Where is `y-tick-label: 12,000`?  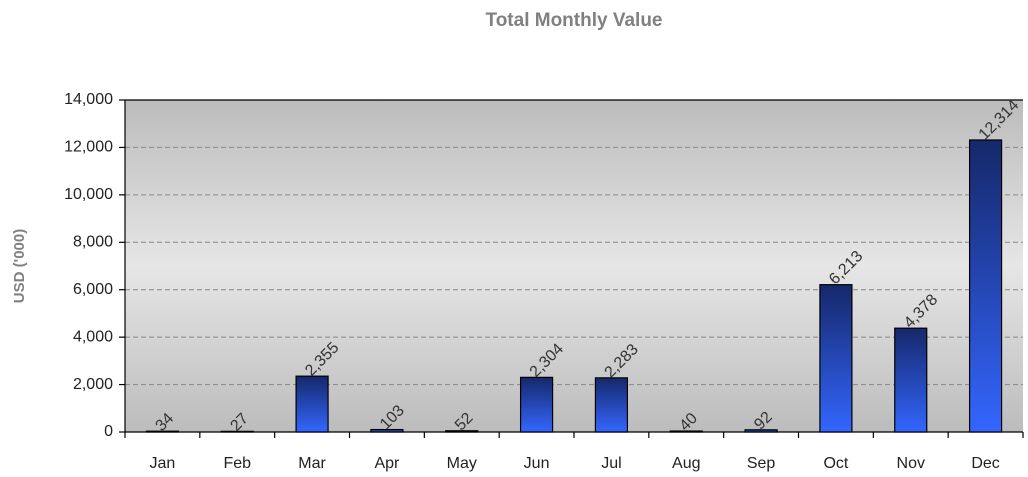 y-tick-label: 12,000 is located at coordinates (88, 147).